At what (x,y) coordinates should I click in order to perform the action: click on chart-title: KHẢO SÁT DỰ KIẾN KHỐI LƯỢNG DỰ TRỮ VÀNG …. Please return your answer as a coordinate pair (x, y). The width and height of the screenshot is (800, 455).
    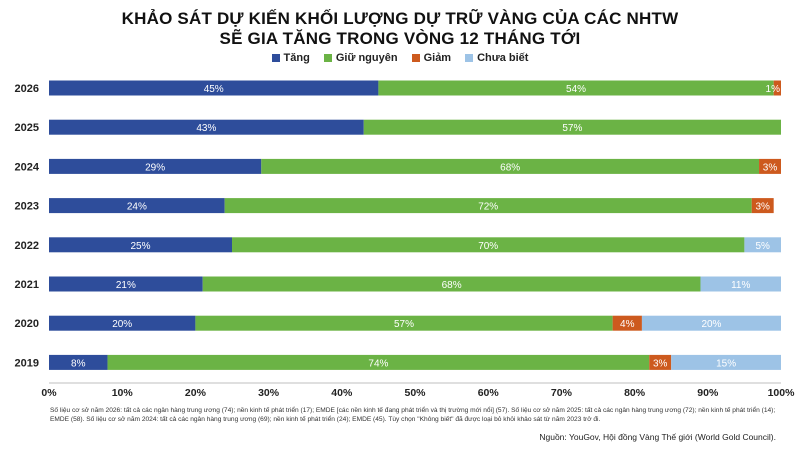
    Looking at the image, I should click on (400, 18).